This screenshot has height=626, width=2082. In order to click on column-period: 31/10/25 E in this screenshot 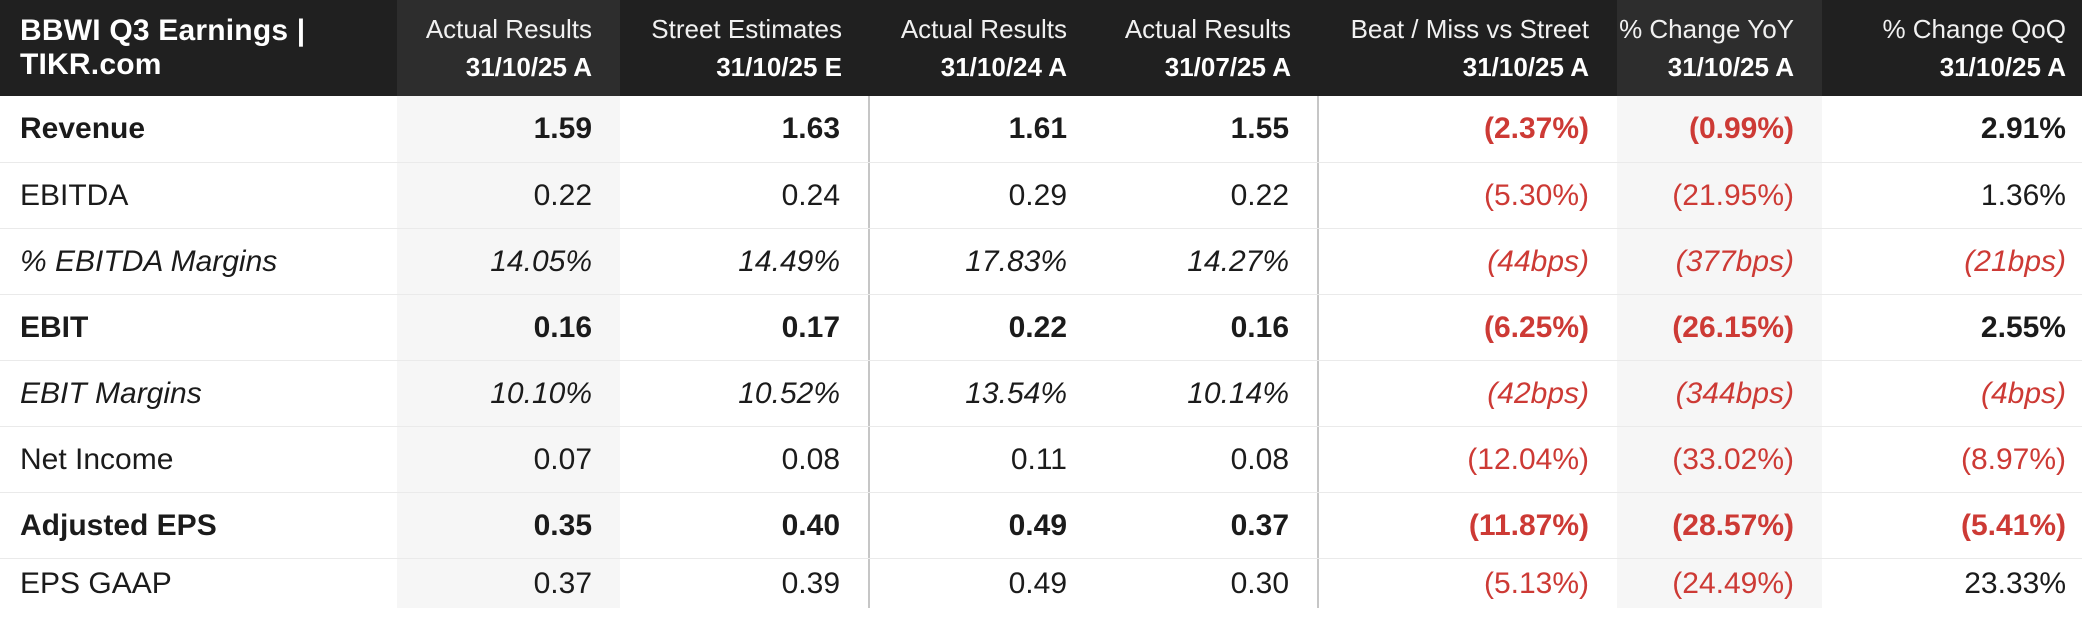, I will do `click(779, 67)`.